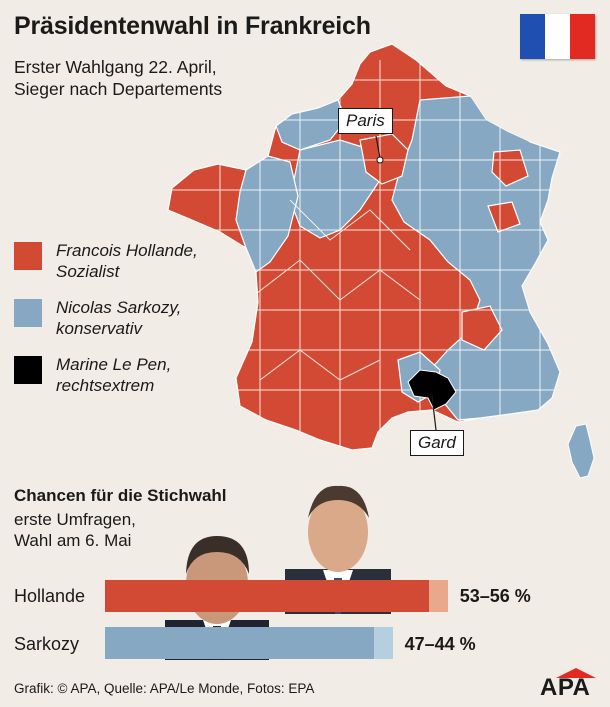 The height and width of the screenshot is (707, 610). Describe the element at coordinates (576, 673) in the screenshot. I see `apa-logo-roof-icon` at that location.